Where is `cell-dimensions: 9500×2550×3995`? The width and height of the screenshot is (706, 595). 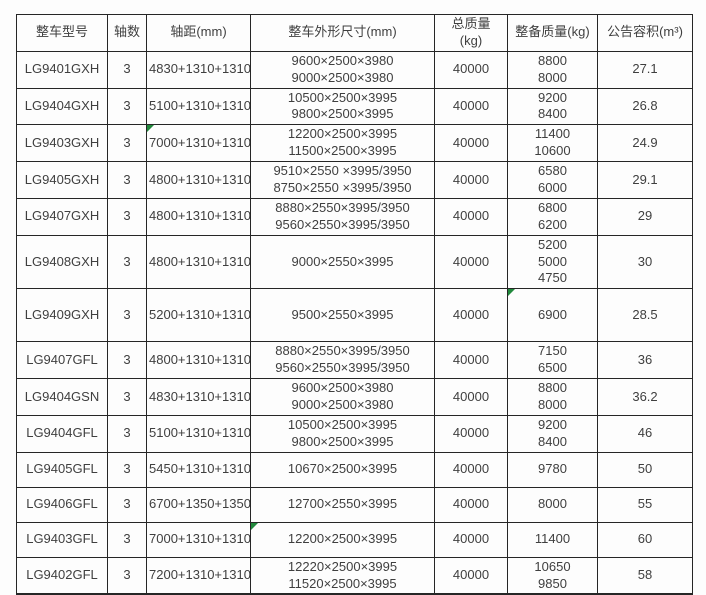
cell-dimensions: 9500×2550×3995 is located at coordinates (342, 315).